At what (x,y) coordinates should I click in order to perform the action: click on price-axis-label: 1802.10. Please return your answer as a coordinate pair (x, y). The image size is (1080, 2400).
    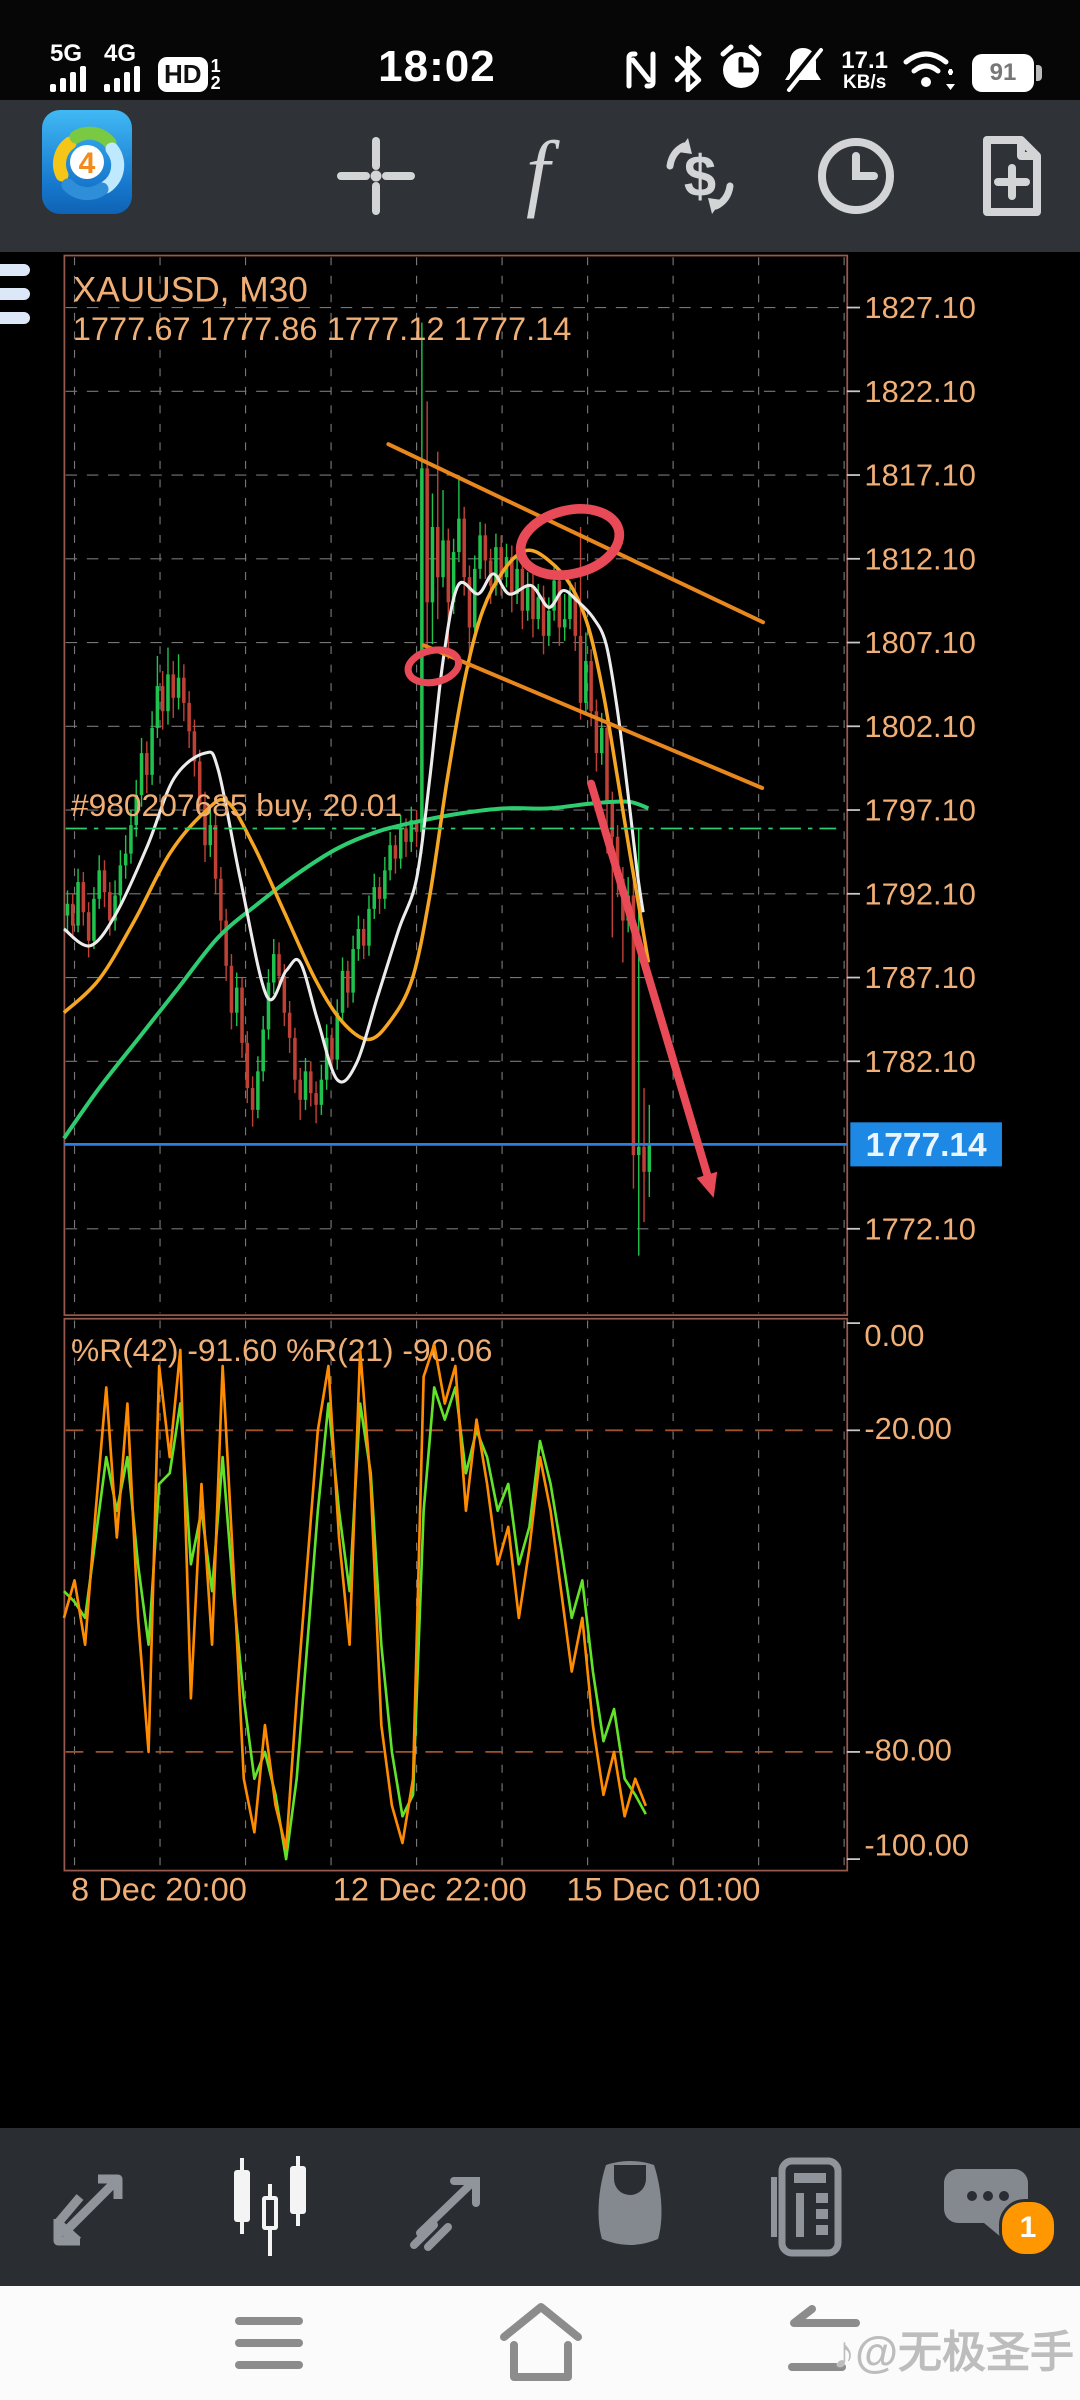
    Looking at the image, I should click on (919, 726).